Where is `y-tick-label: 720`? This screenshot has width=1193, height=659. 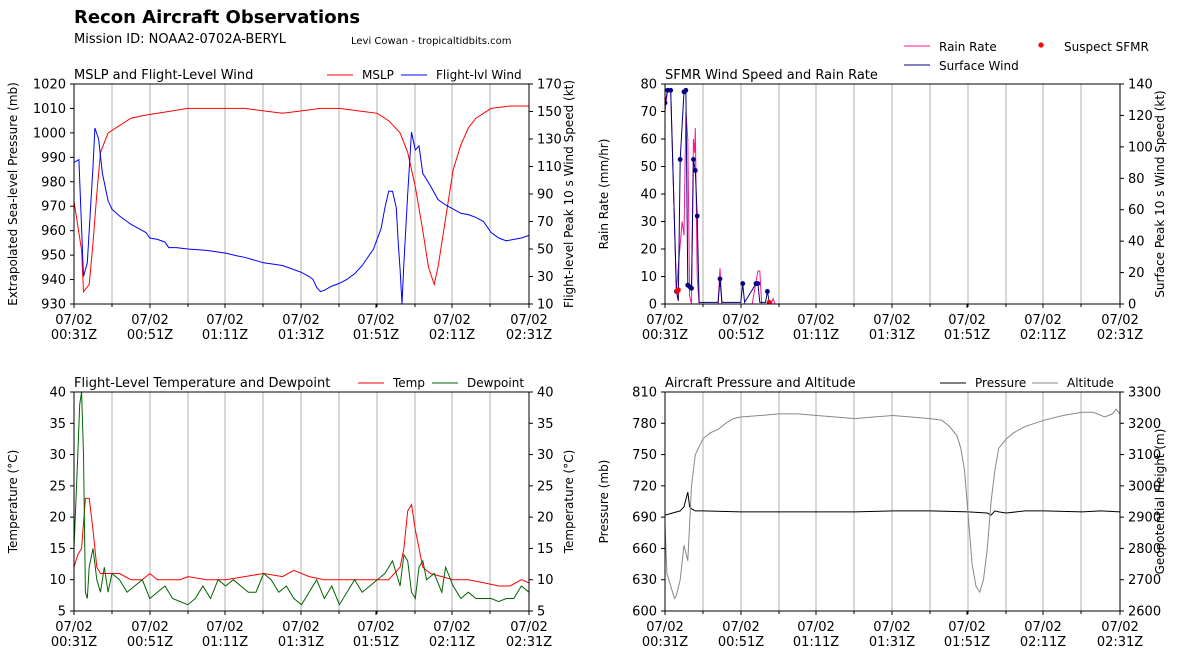 y-tick-label: 720 is located at coordinates (644, 486).